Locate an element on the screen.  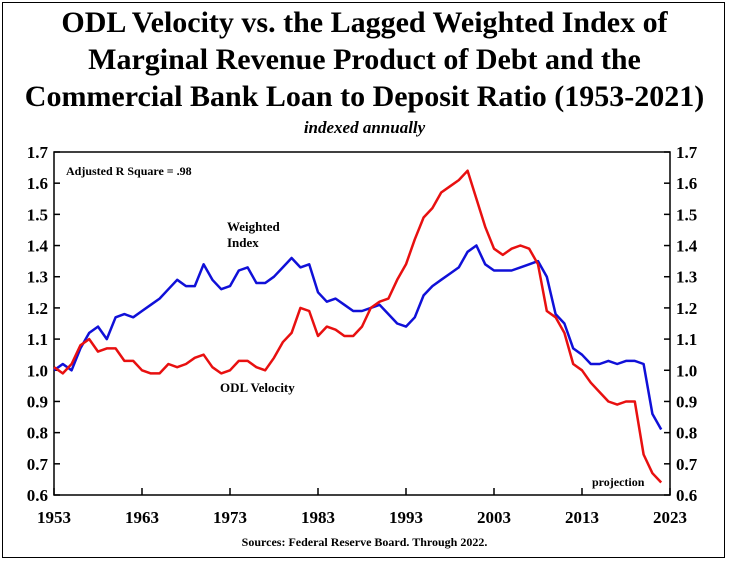
y-tick-label-right: 1.6 is located at coordinates (686, 183).